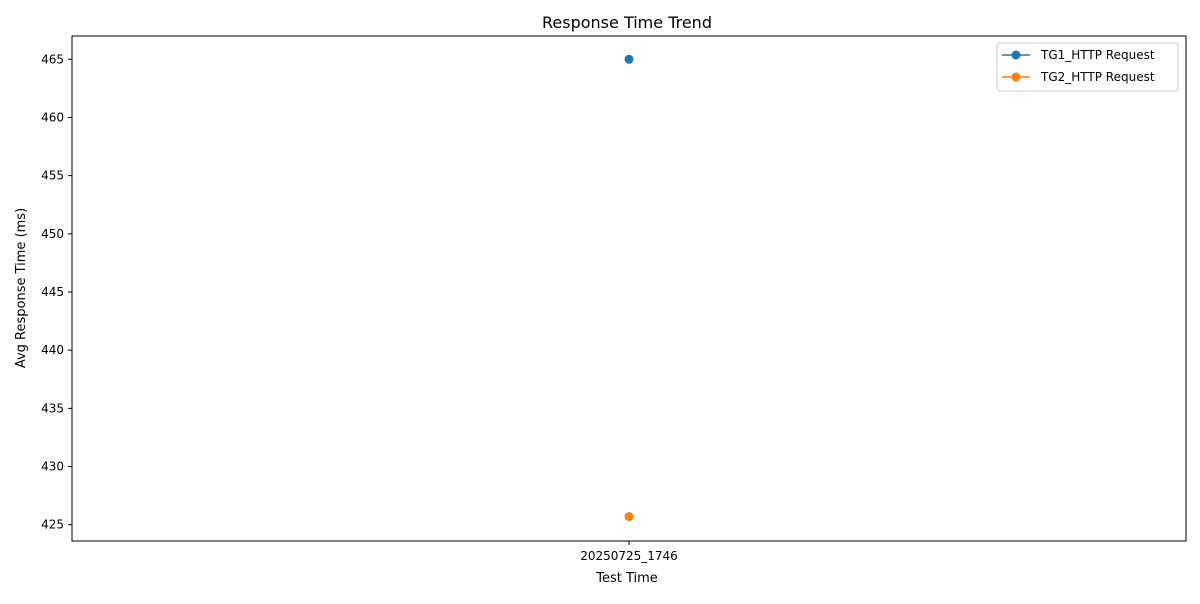 Image resolution: width=1200 pixels, height=604 pixels. What do you see at coordinates (1097, 77) in the screenshot?
I see `legend-label: TG2_HTTP Request` at bounding box center [1097, 77].